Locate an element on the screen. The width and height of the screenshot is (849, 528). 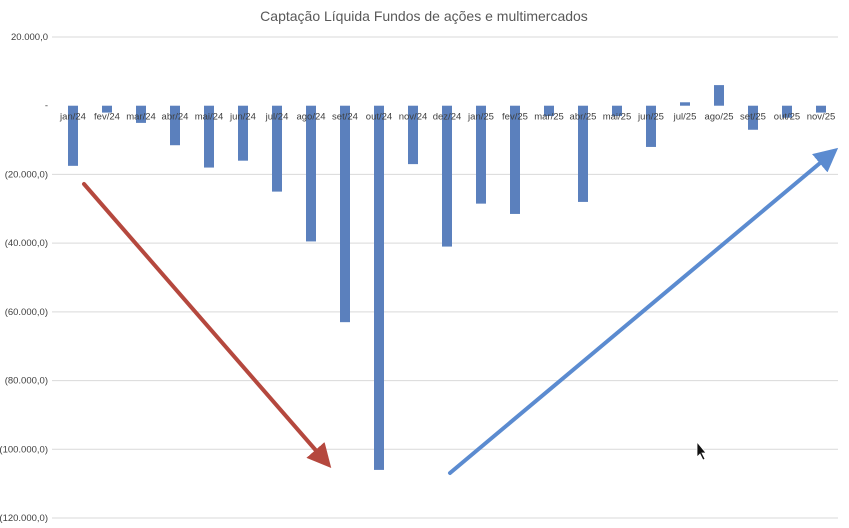
x-tick-label: out/25 is located at coordinates (787, 117).